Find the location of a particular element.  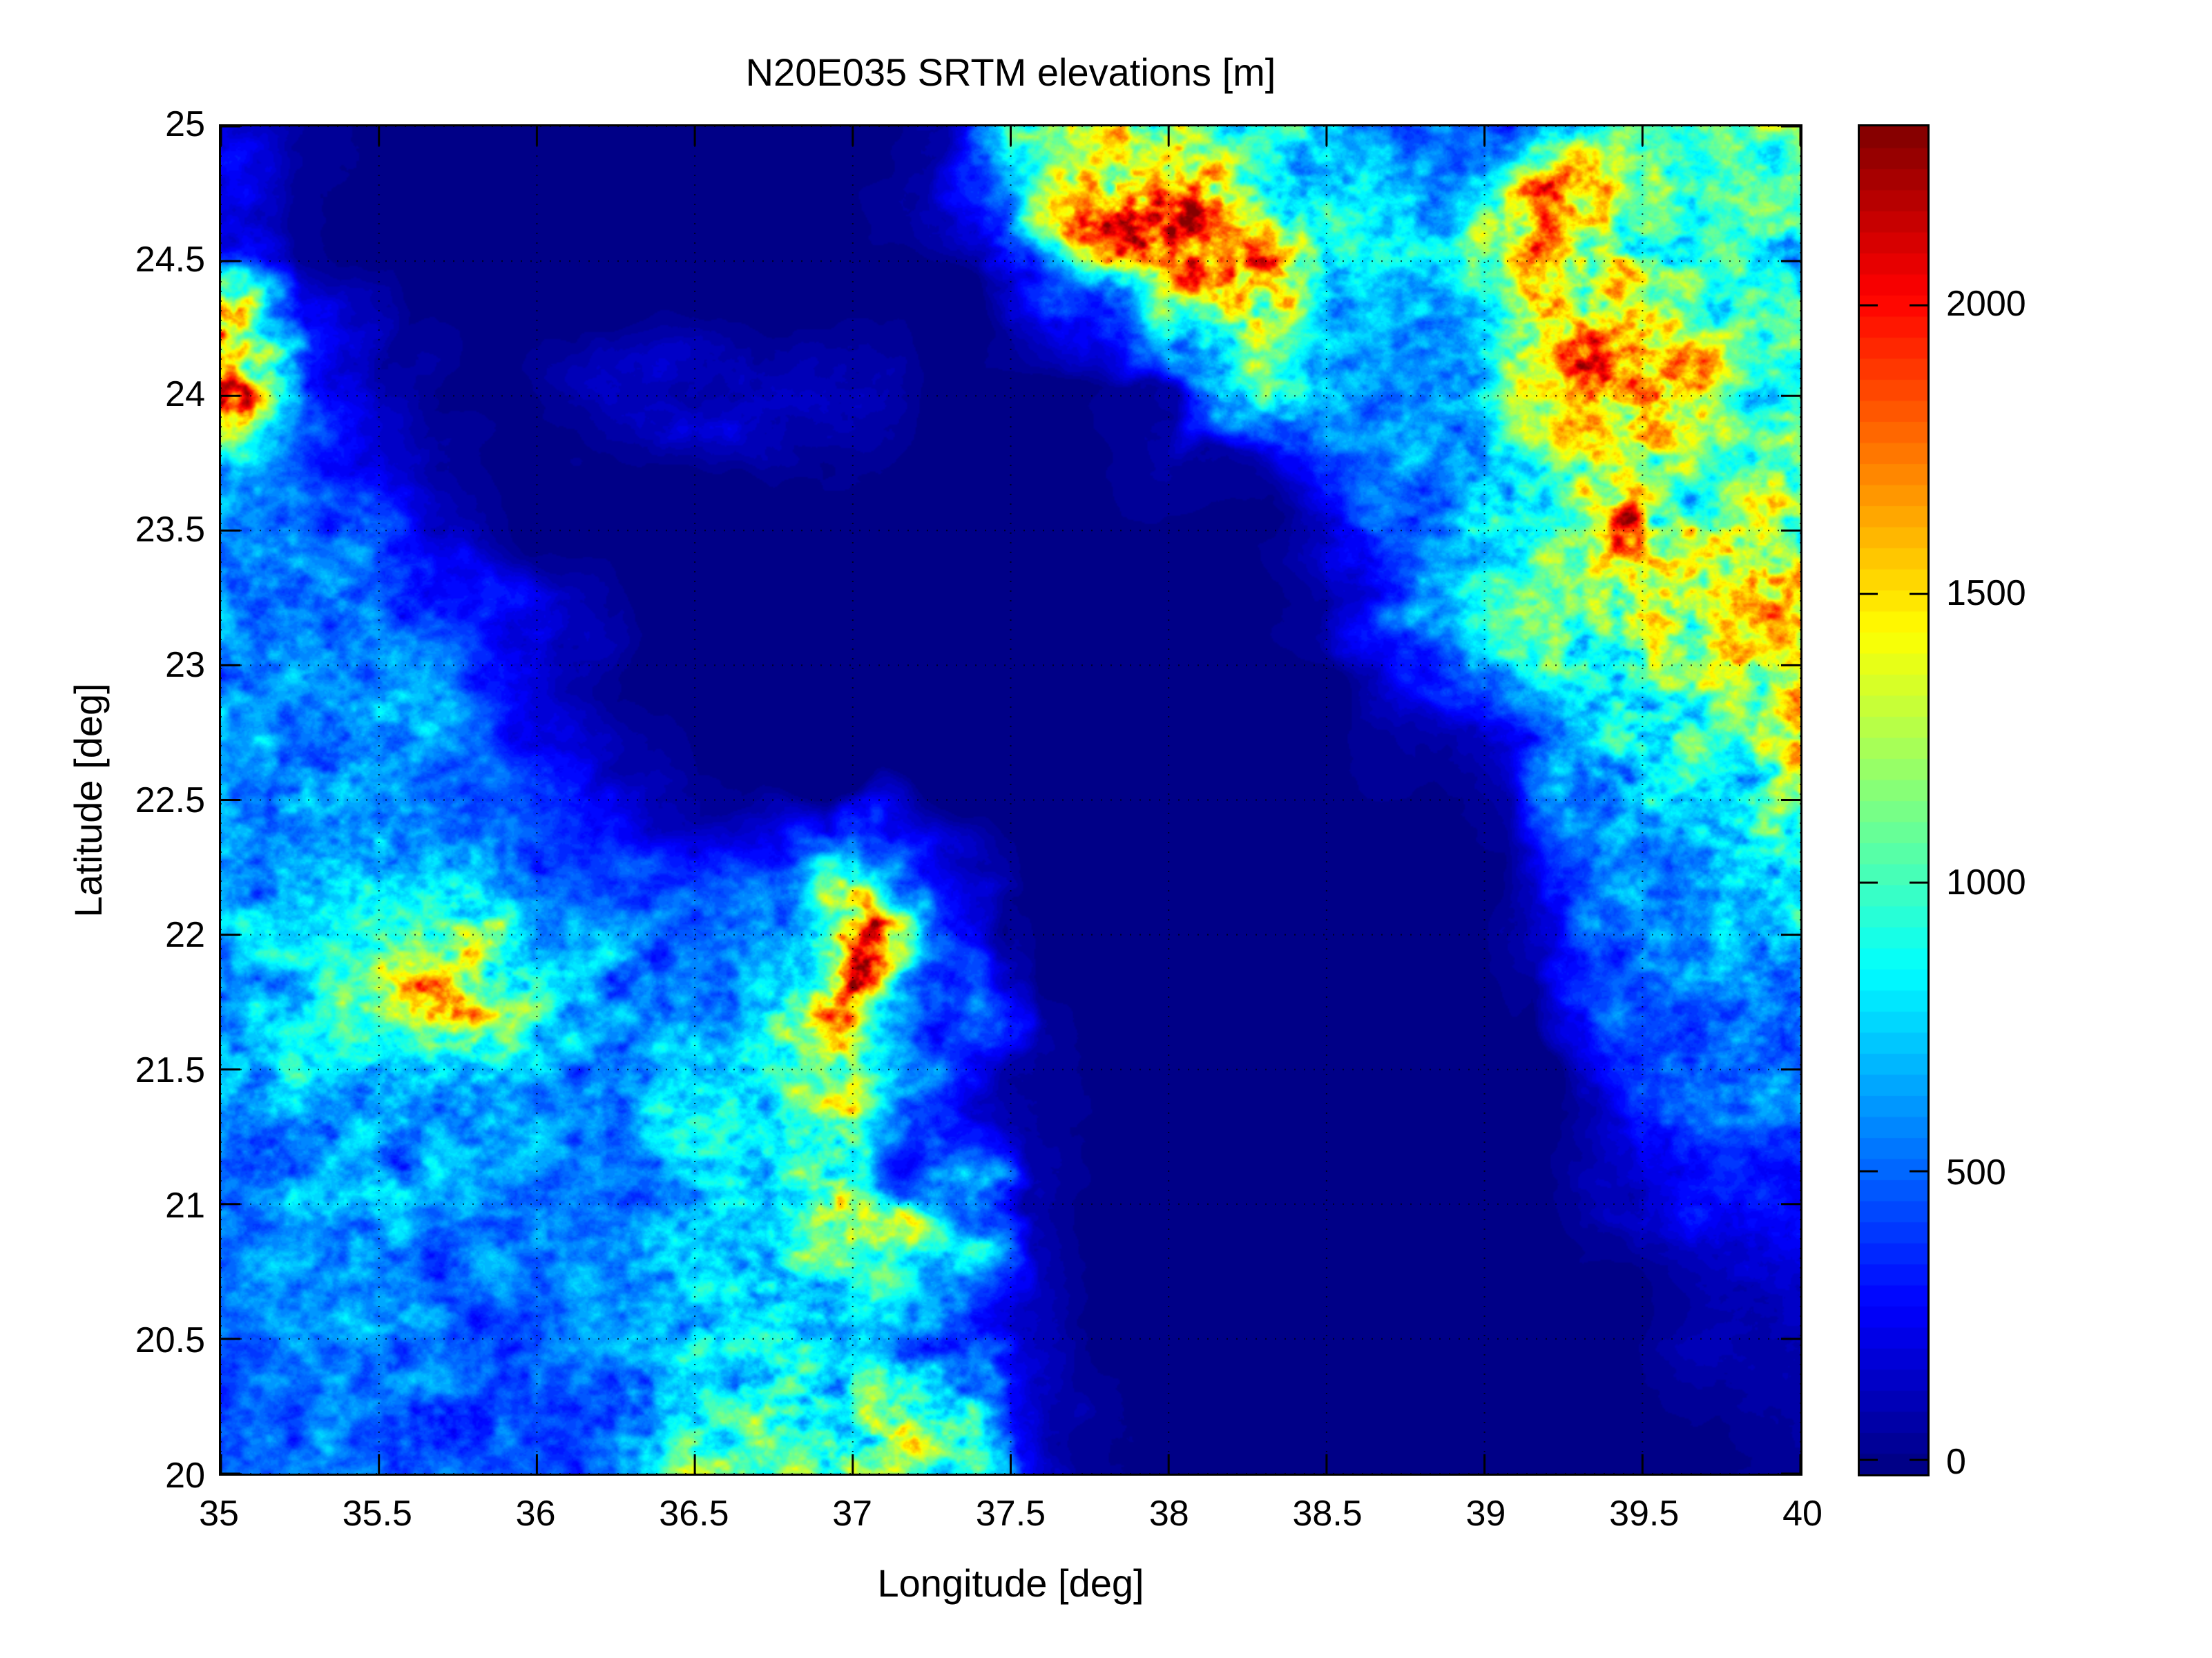

colorbar is located at coordinates (1894, 800).